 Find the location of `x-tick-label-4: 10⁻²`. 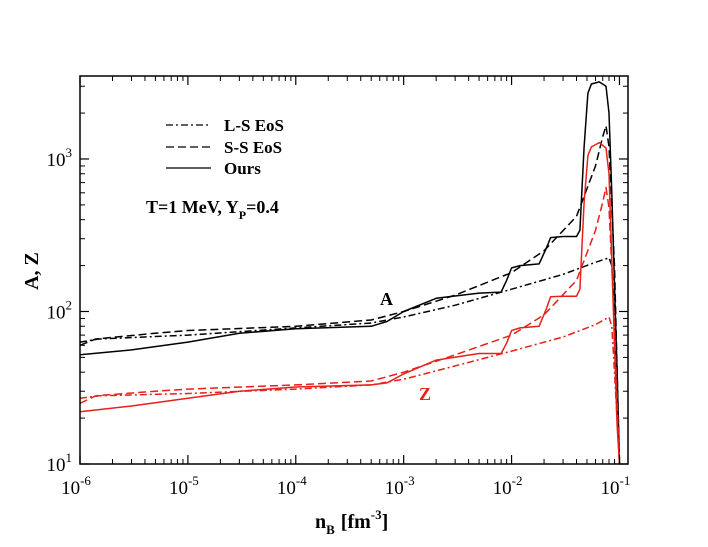

x-tick-label-4: 10⁻² is located at coordinates (508, 486).